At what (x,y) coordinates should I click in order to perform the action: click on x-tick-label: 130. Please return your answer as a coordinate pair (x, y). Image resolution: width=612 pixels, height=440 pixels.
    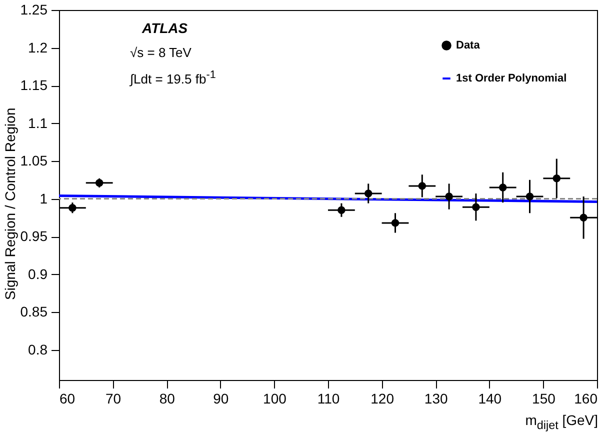
    Looking at the image, I should click on (436, 398).